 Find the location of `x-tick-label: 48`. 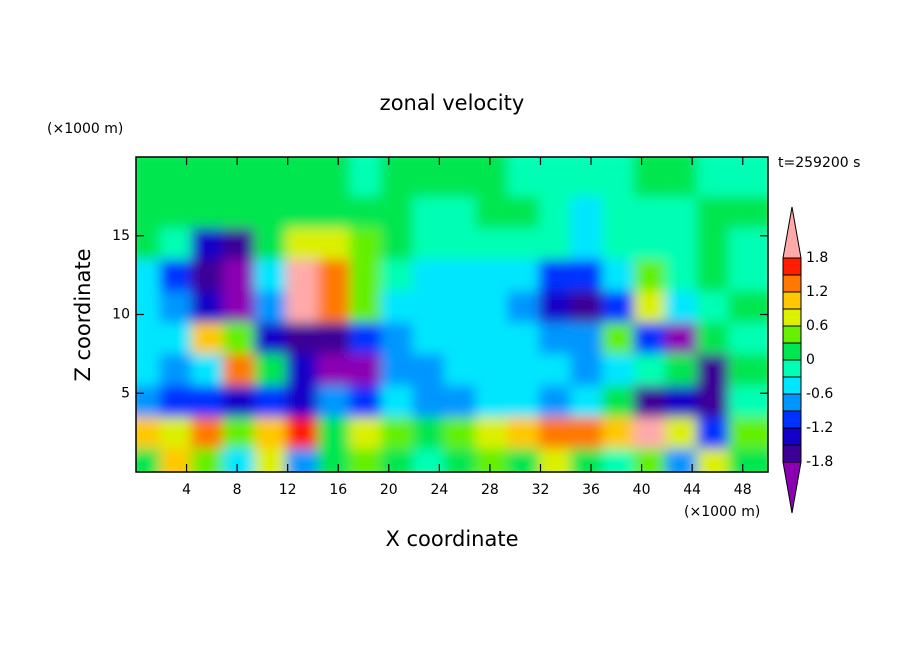

x-tick-label: 48 is located at coordinates (743, 490).